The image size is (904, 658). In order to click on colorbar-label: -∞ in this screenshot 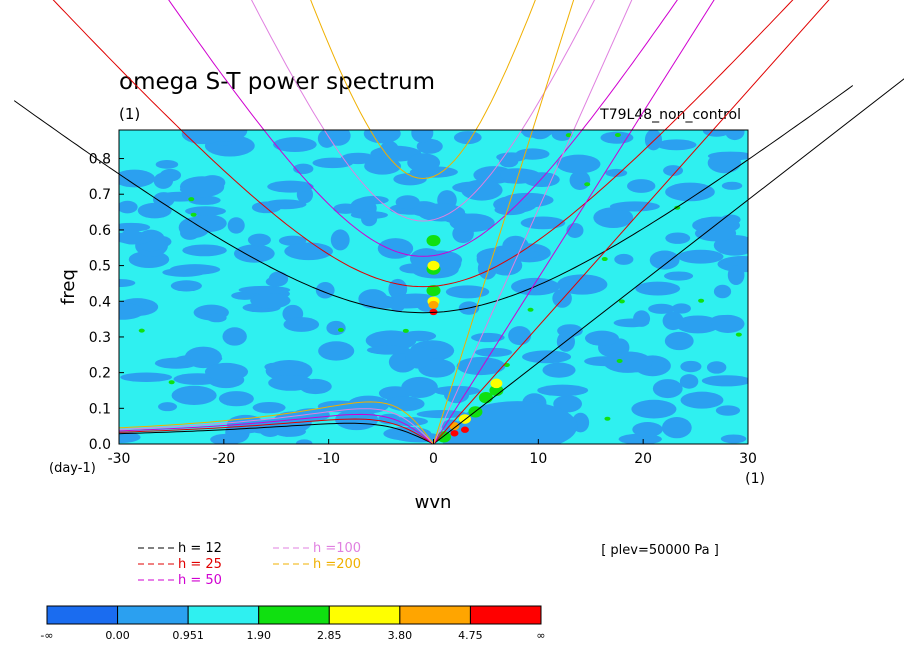, I will do `click(46, 635)`.